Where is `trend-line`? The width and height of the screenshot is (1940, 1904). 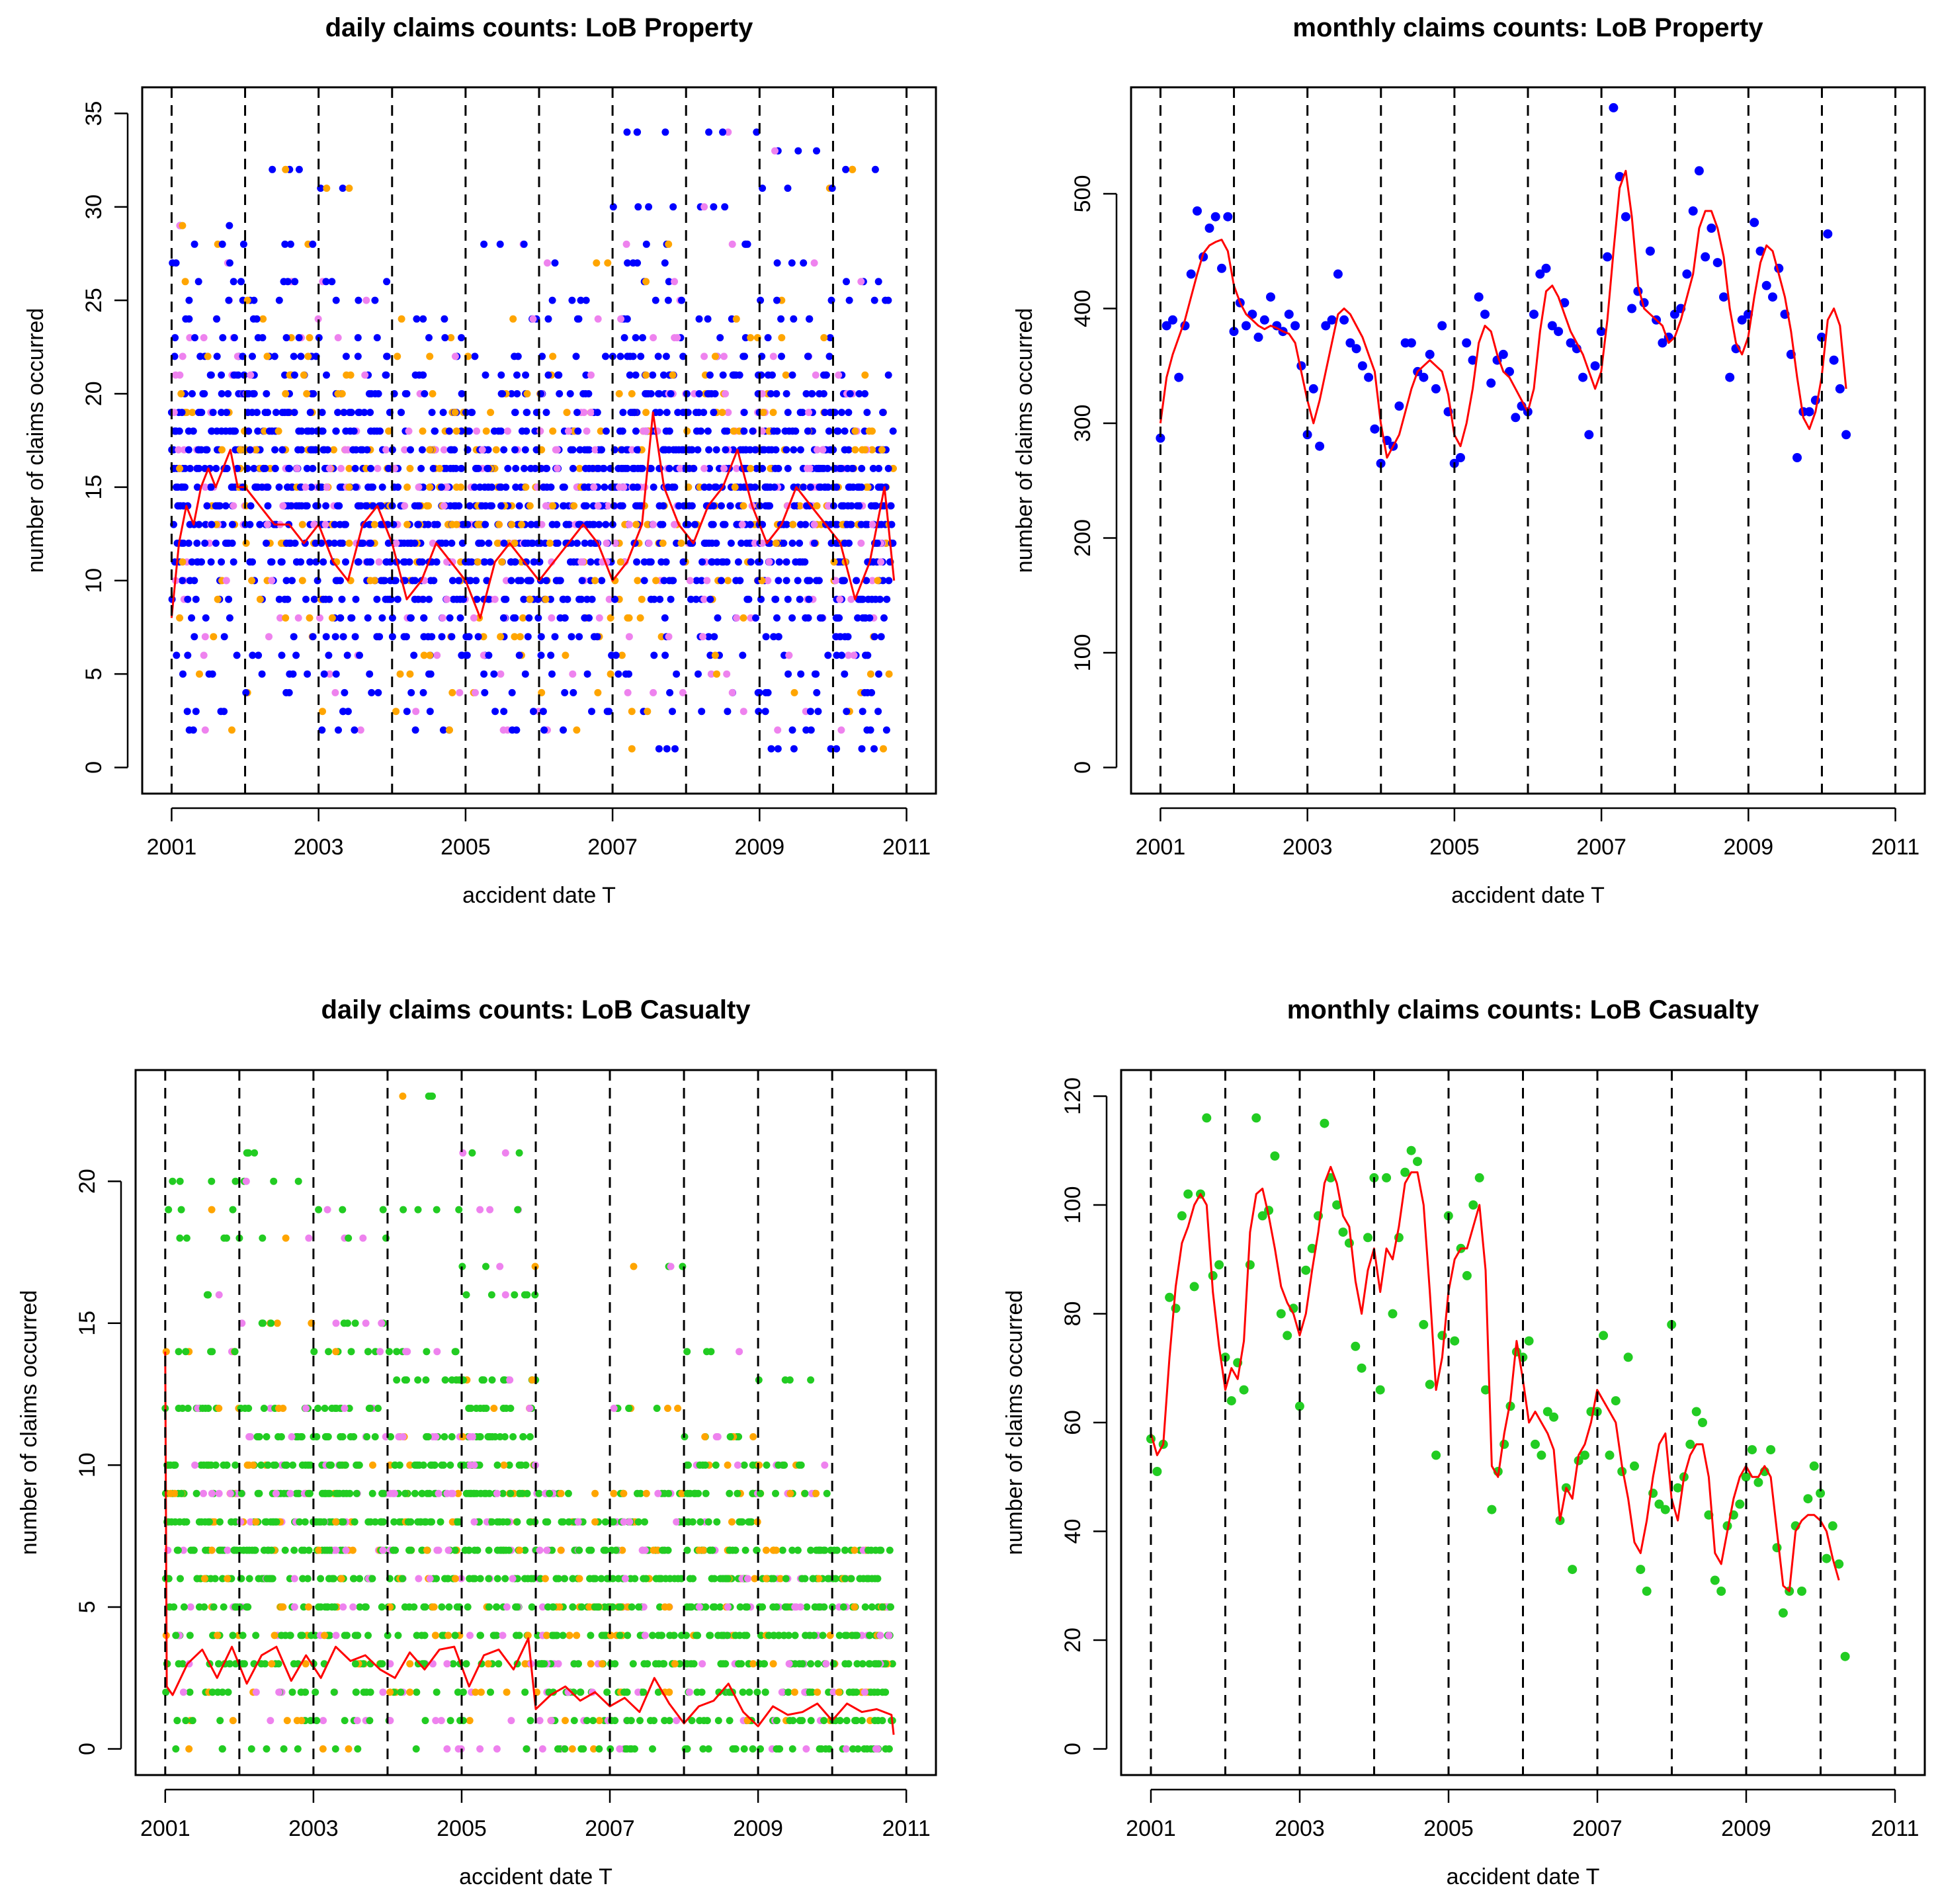
trend-line is located at coordinates (1503, 314).